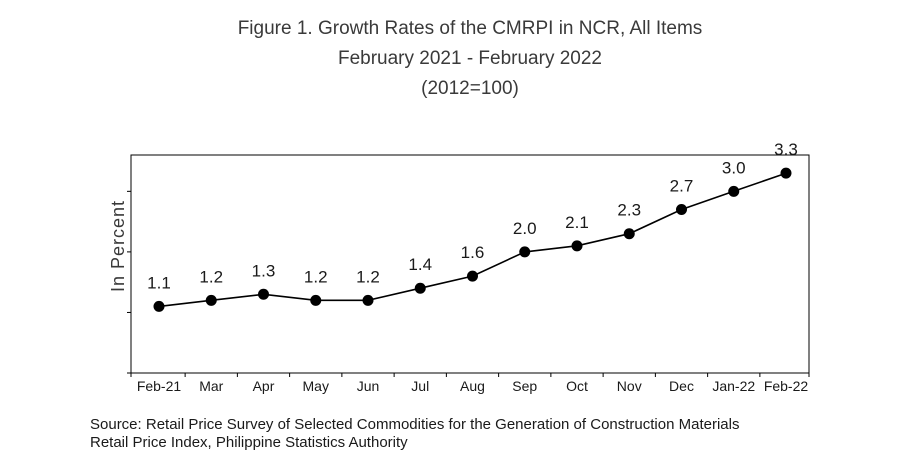  I want to click on data-label-aug: 1.6, so click(473, 252).